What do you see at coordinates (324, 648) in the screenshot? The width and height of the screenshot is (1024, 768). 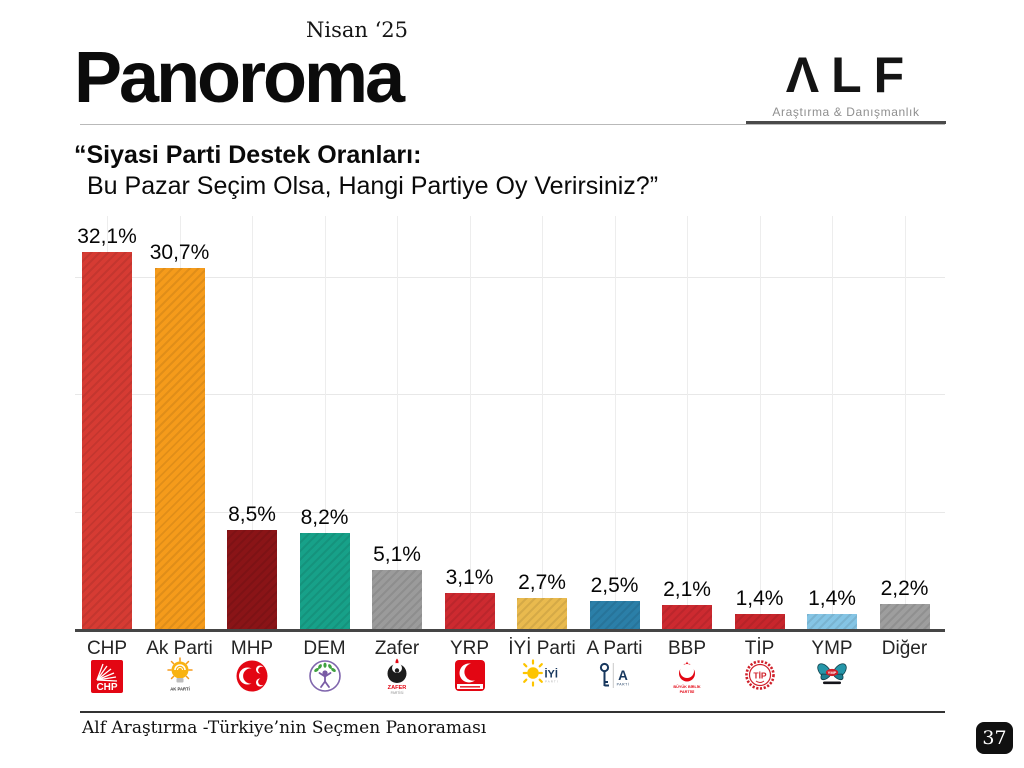 I see `bar-category-label: DEM` at bounding box center [324, 648].